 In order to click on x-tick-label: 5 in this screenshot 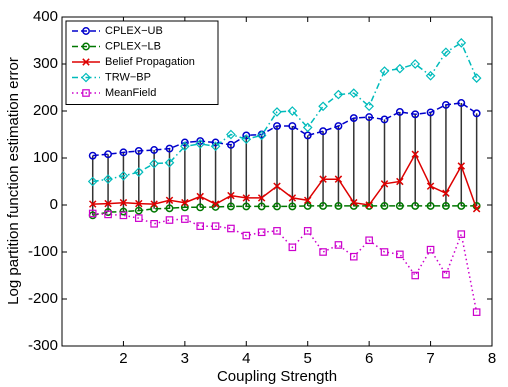, I will do `click(308, 358)`.